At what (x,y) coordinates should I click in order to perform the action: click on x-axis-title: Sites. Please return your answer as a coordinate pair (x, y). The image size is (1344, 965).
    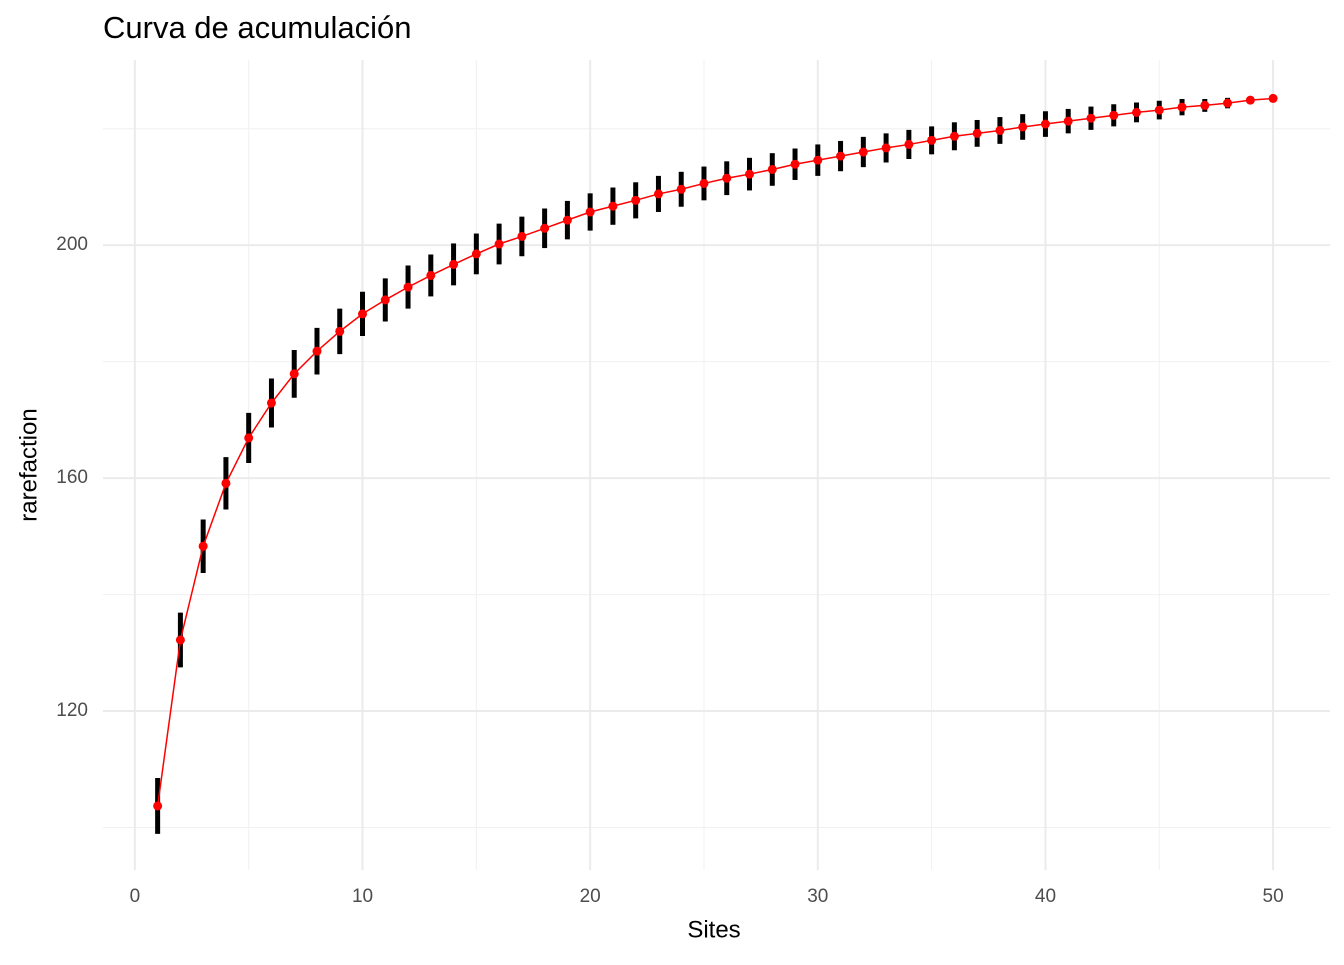
    Looking at the image, I should click on (713, 929).